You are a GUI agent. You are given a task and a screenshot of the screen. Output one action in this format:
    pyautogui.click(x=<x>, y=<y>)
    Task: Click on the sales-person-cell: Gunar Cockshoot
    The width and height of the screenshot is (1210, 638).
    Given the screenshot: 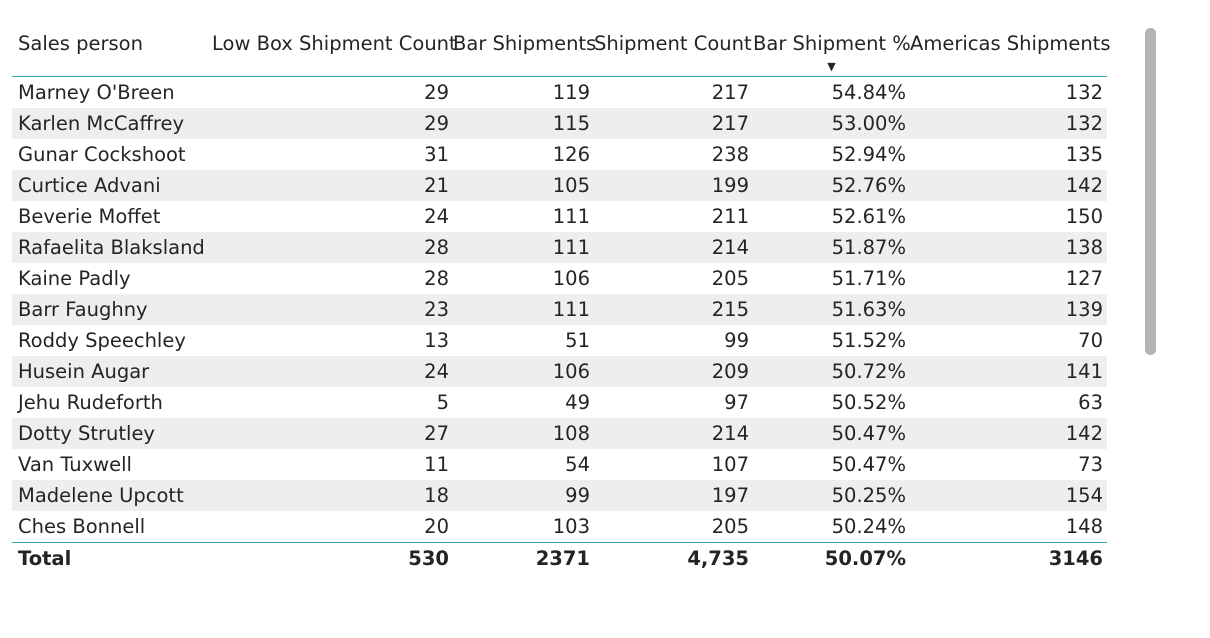 What is the action you would take?
    pyautogui.click(x=102, y=154)
    